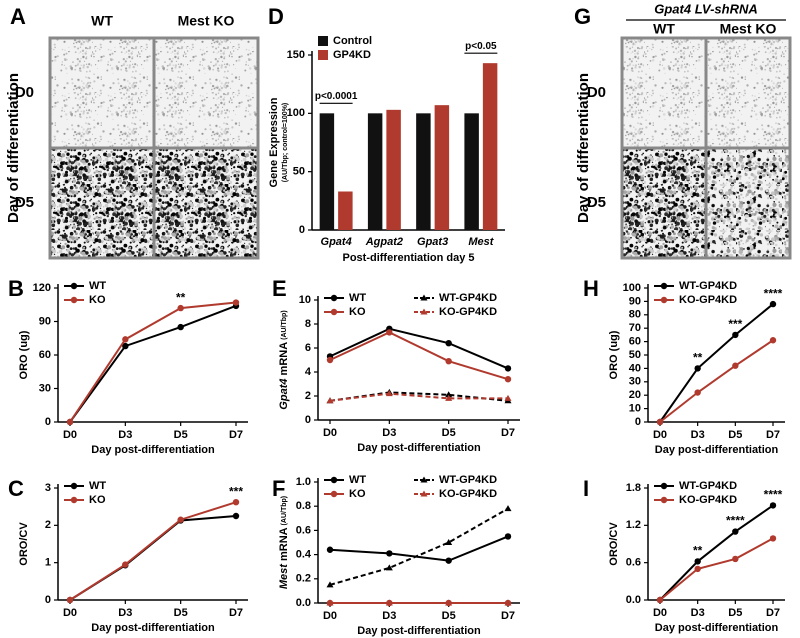  What do you see at coordinates (633, 488) in the screenshot?
I see `y-tick-label: 1.8` at bounding box center [633, 488].